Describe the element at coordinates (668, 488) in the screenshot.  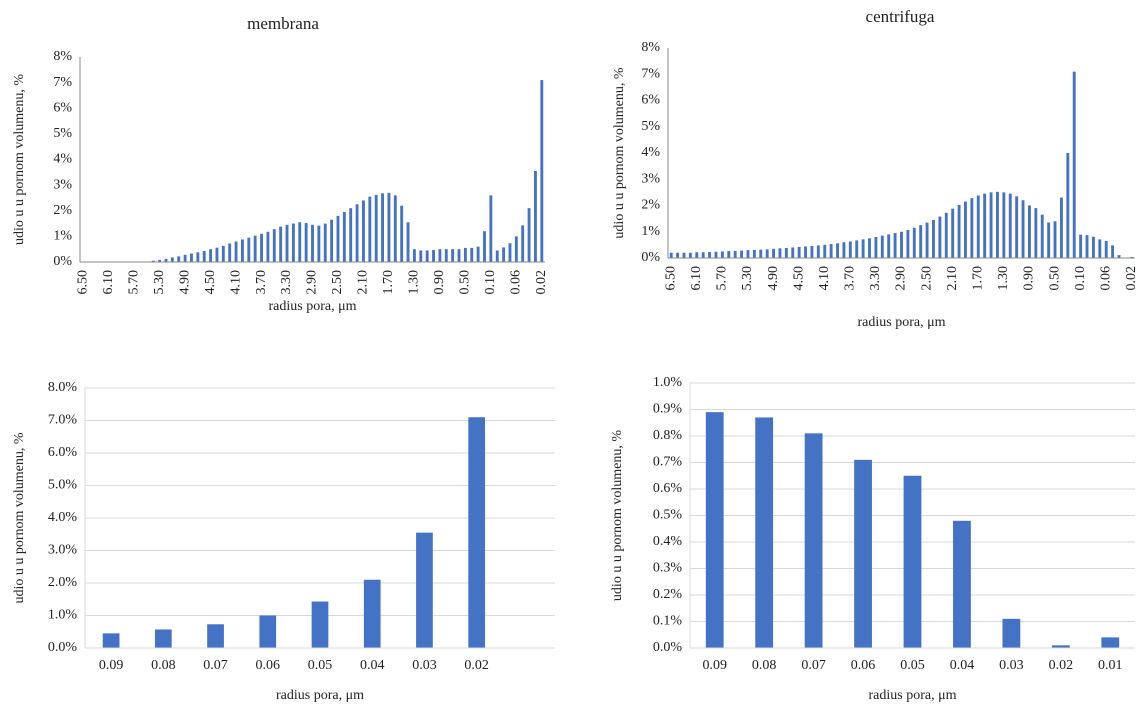
I see `y-tick-label: 0.6%` at that location.